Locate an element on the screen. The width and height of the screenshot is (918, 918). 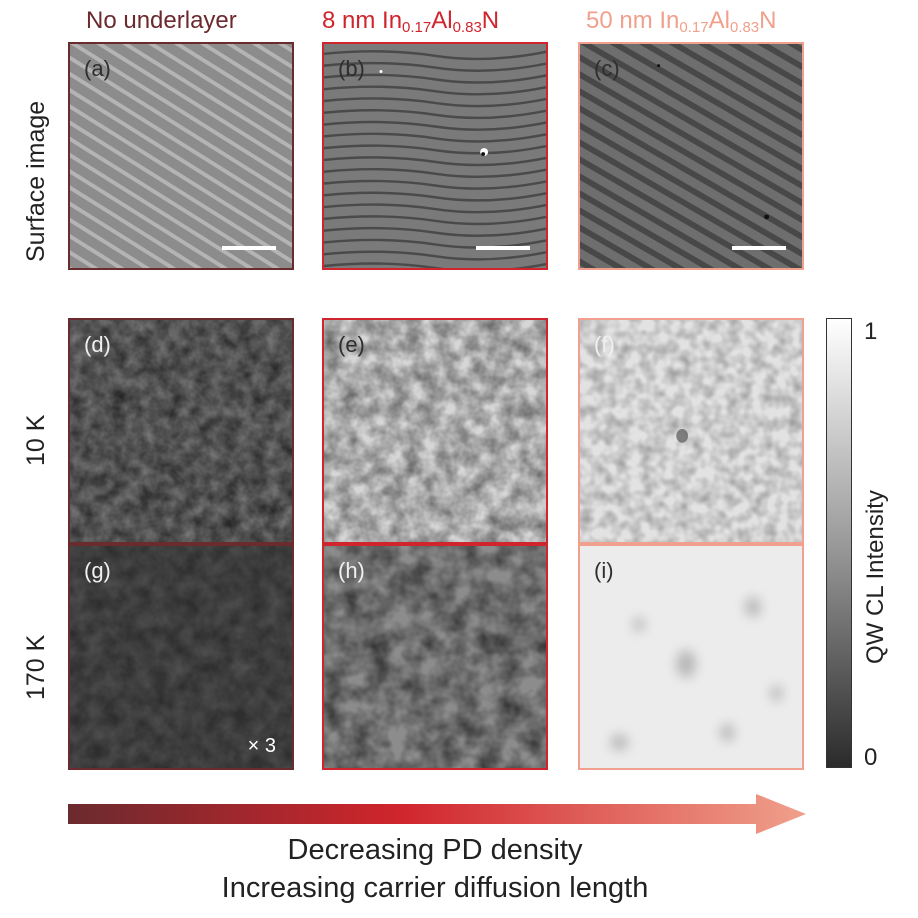
panel-c-surface: (c) is located at coordinates (691, 156).